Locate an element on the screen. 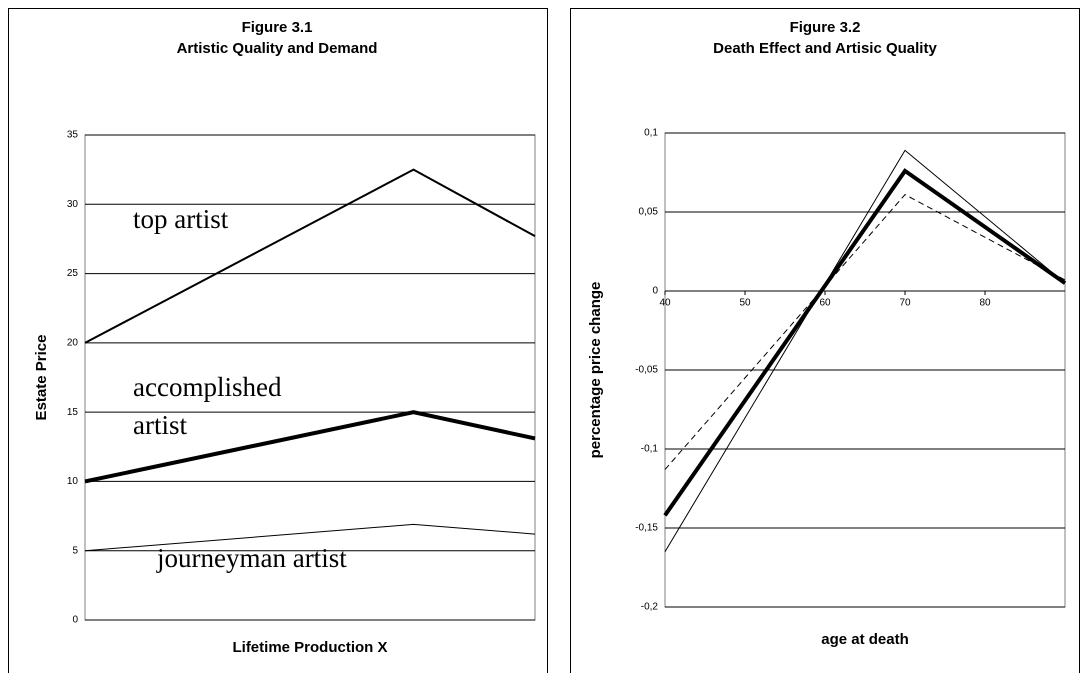  y-tick-label: -0,15 is located at coordinates (646, 528).